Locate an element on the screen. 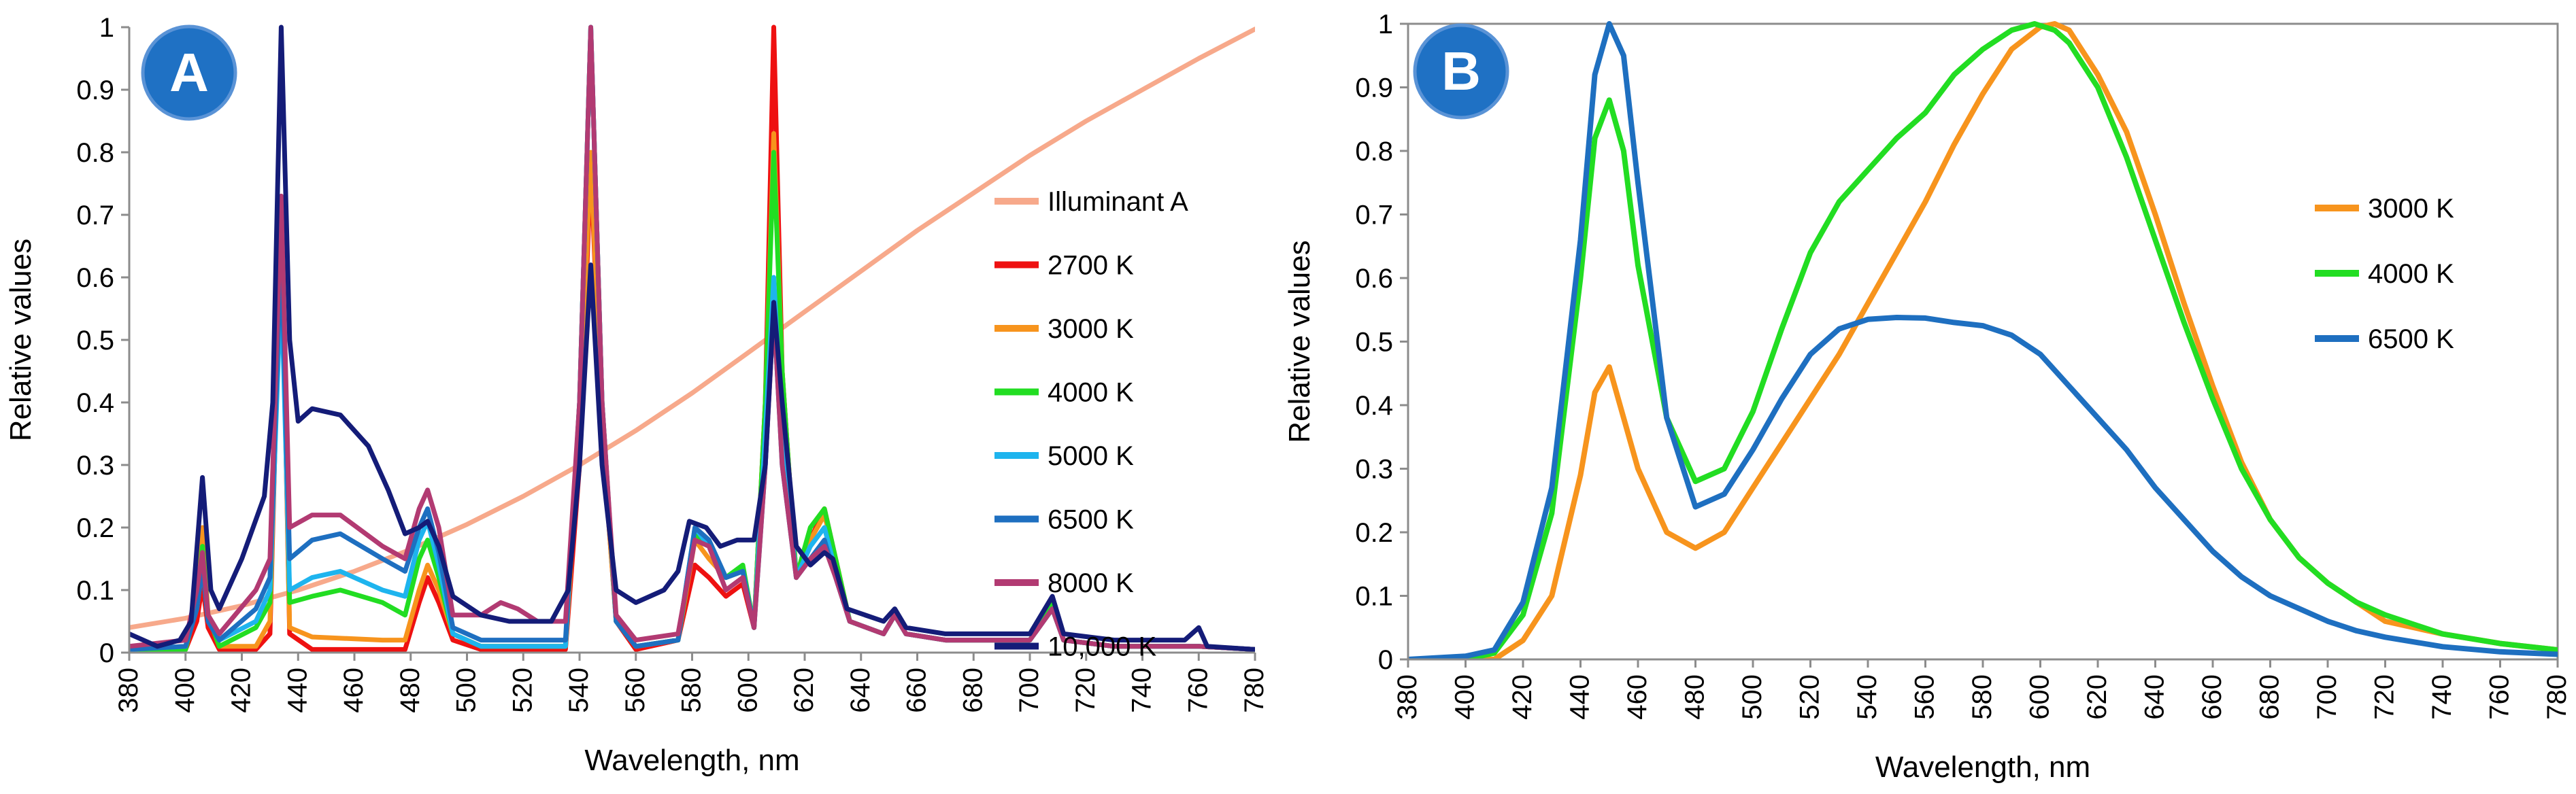 The width and height of the screenshot is (2576, 794). chart-b-x-tick-label: 420 is located at coordinates (1522, 697).